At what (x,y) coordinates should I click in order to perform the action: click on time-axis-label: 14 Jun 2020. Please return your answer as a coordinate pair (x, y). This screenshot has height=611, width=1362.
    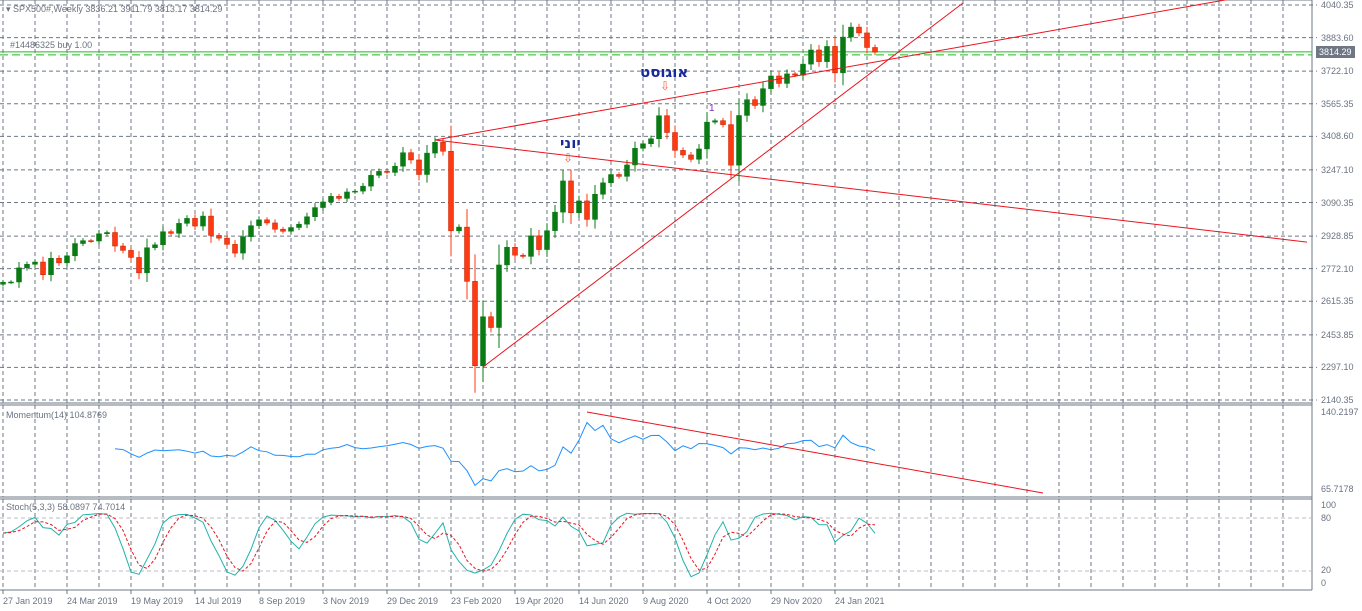
    Looking at the image, I should click on (604, 601).